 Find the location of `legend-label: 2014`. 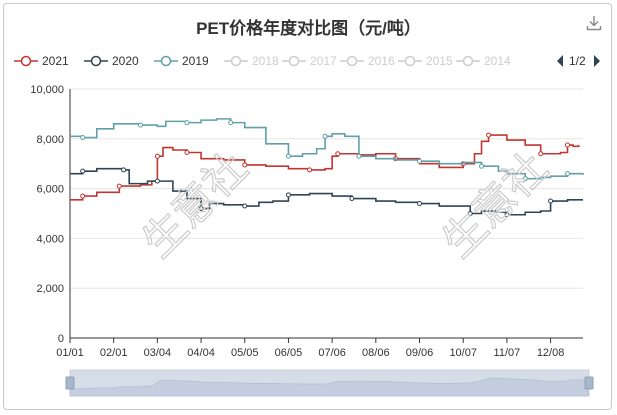

legend-label: 2014 is located at coordinates (497, 61).